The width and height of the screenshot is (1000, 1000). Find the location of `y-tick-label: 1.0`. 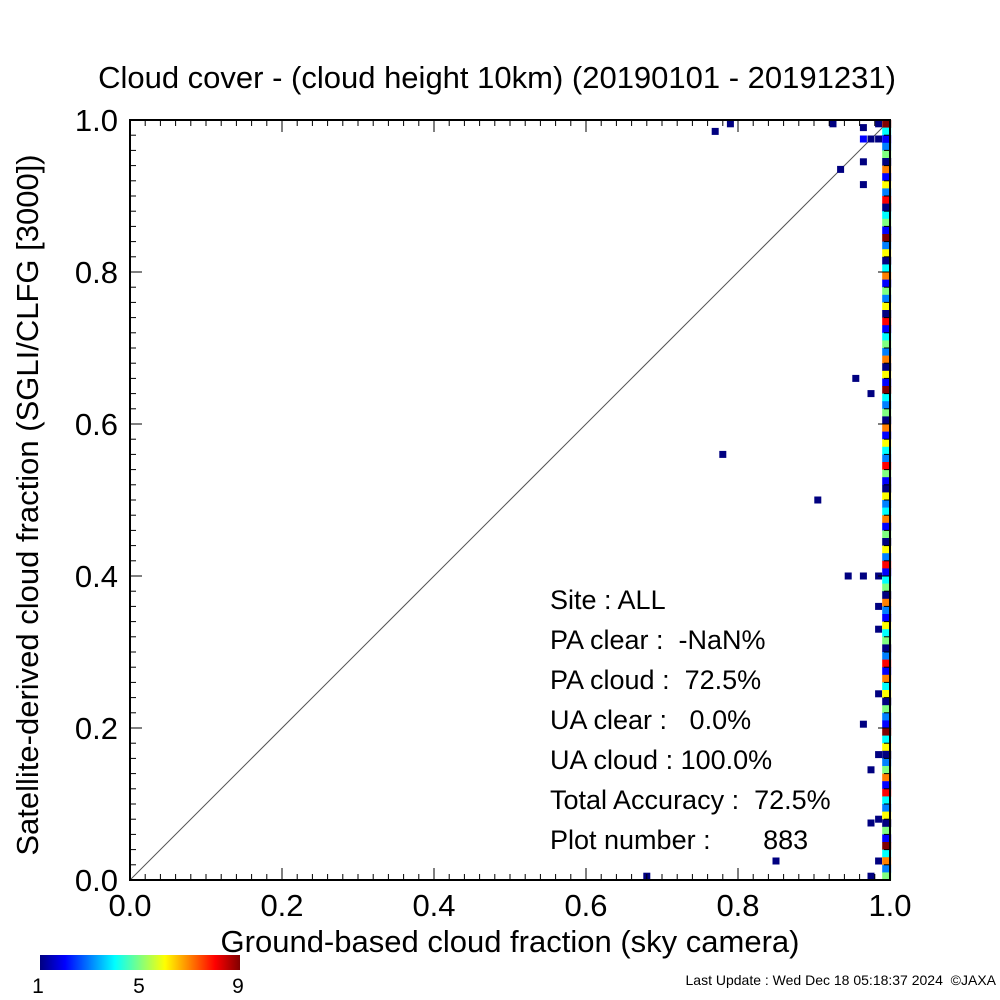

y-tick-label: 1.0 is located at coordinates (96, 120).